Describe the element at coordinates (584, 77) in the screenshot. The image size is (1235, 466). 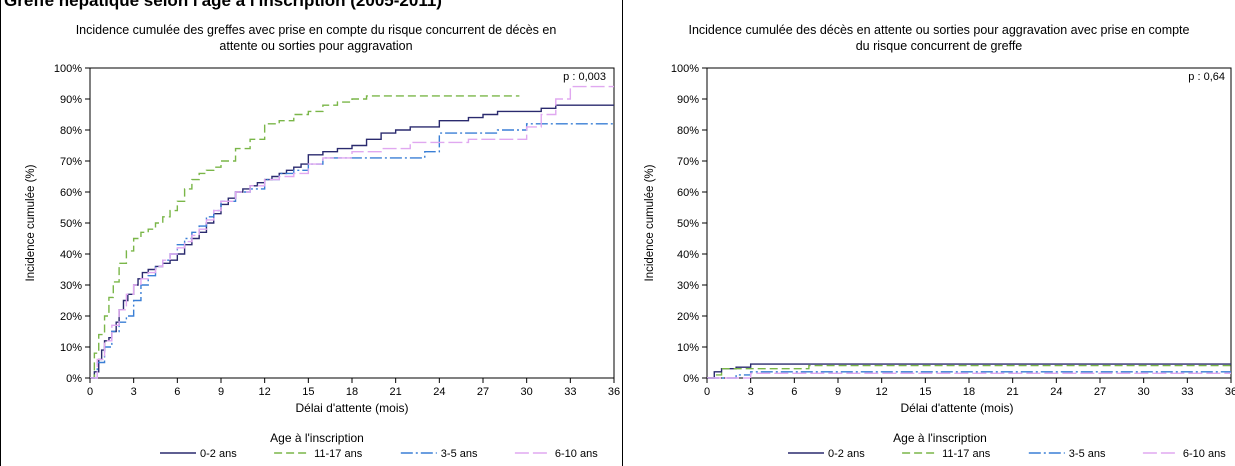
I see `p-value-annotation: p : 0,003` at that location.